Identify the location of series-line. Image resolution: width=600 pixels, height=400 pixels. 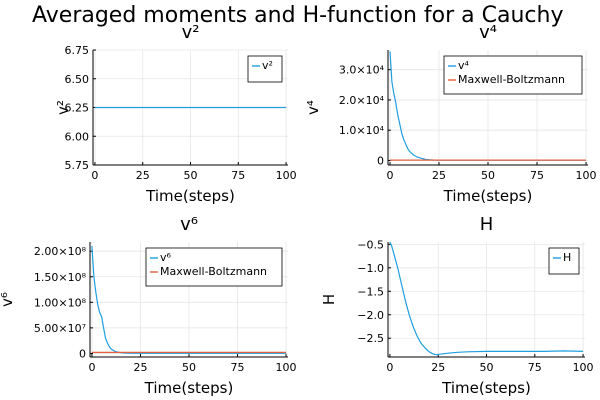
(486, 298).